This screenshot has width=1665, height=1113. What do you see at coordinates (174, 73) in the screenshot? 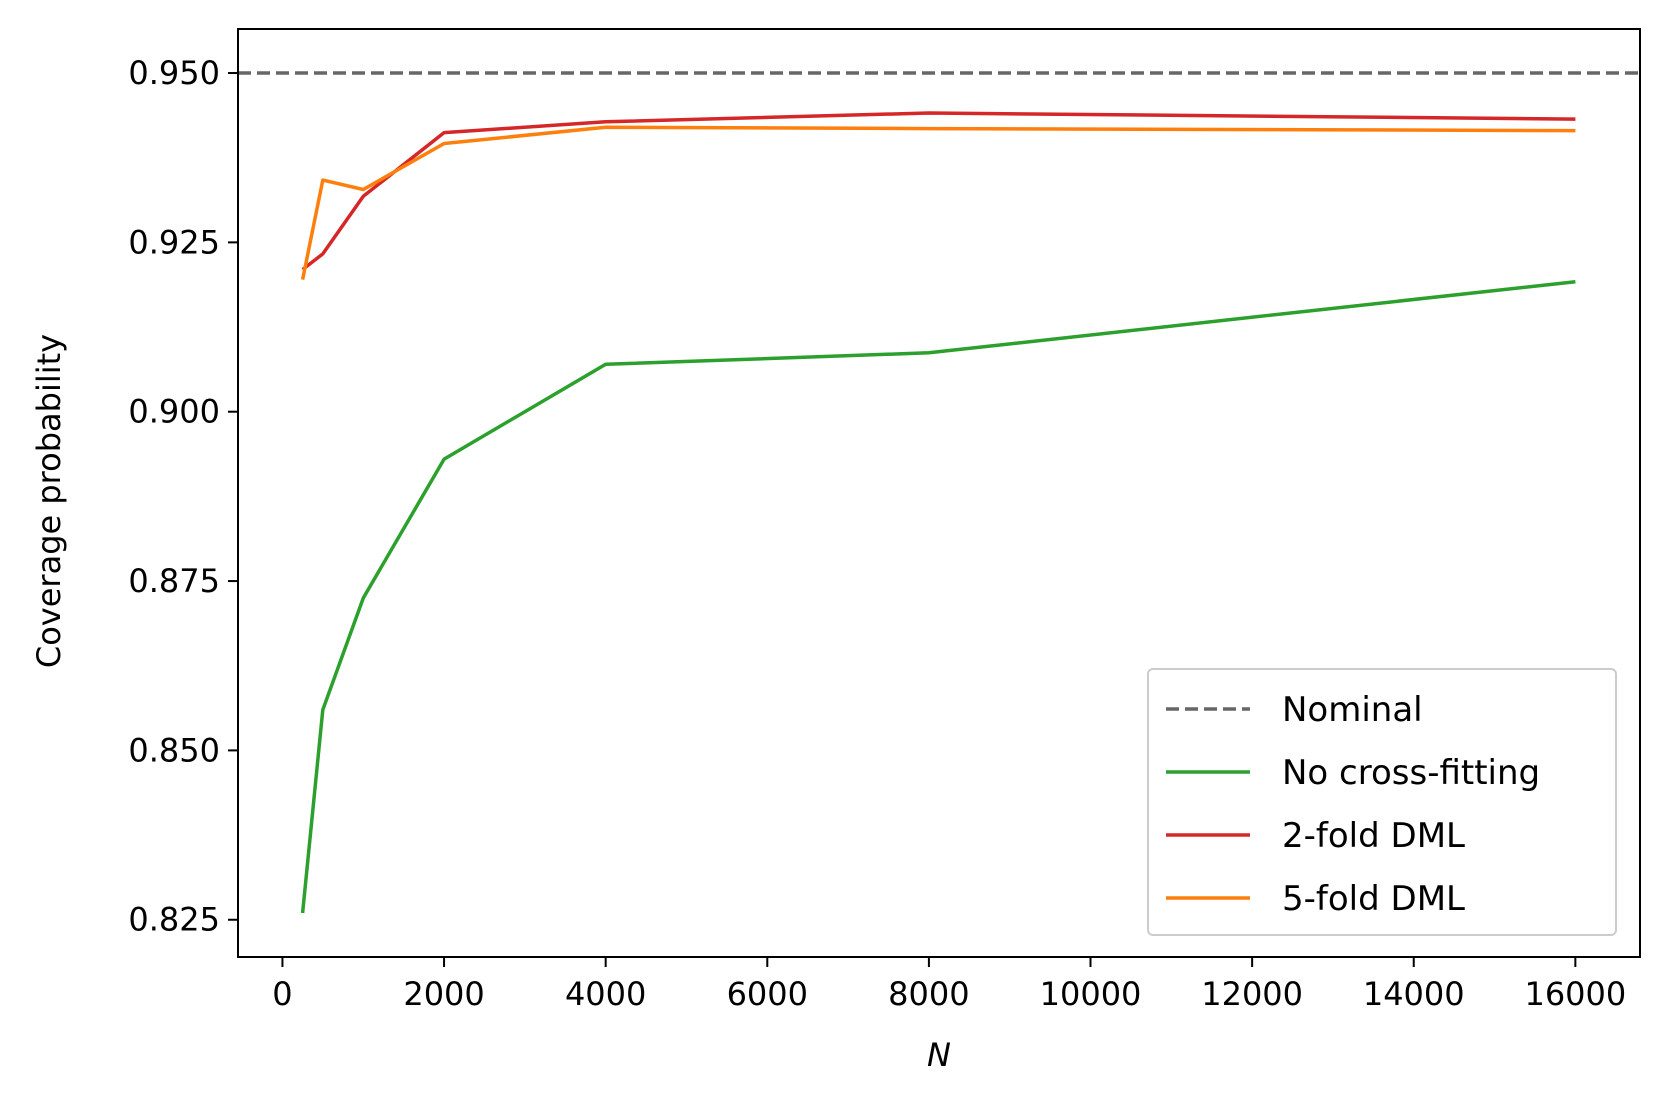
I see `y-tick-label: 0.950` at bounding box center [174, 73].